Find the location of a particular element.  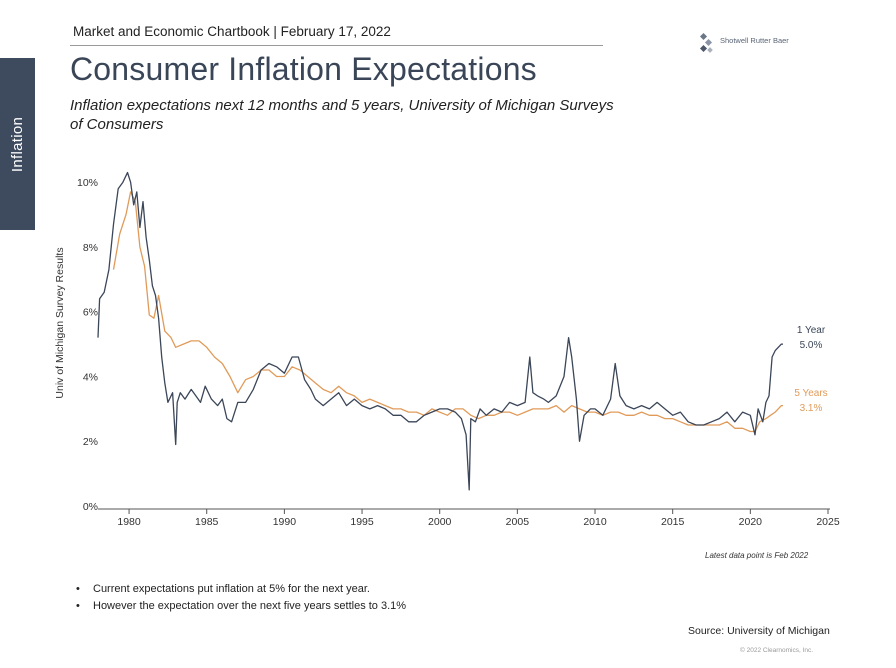

x-tick-label: 1995 is located at coordinates (362, 522).